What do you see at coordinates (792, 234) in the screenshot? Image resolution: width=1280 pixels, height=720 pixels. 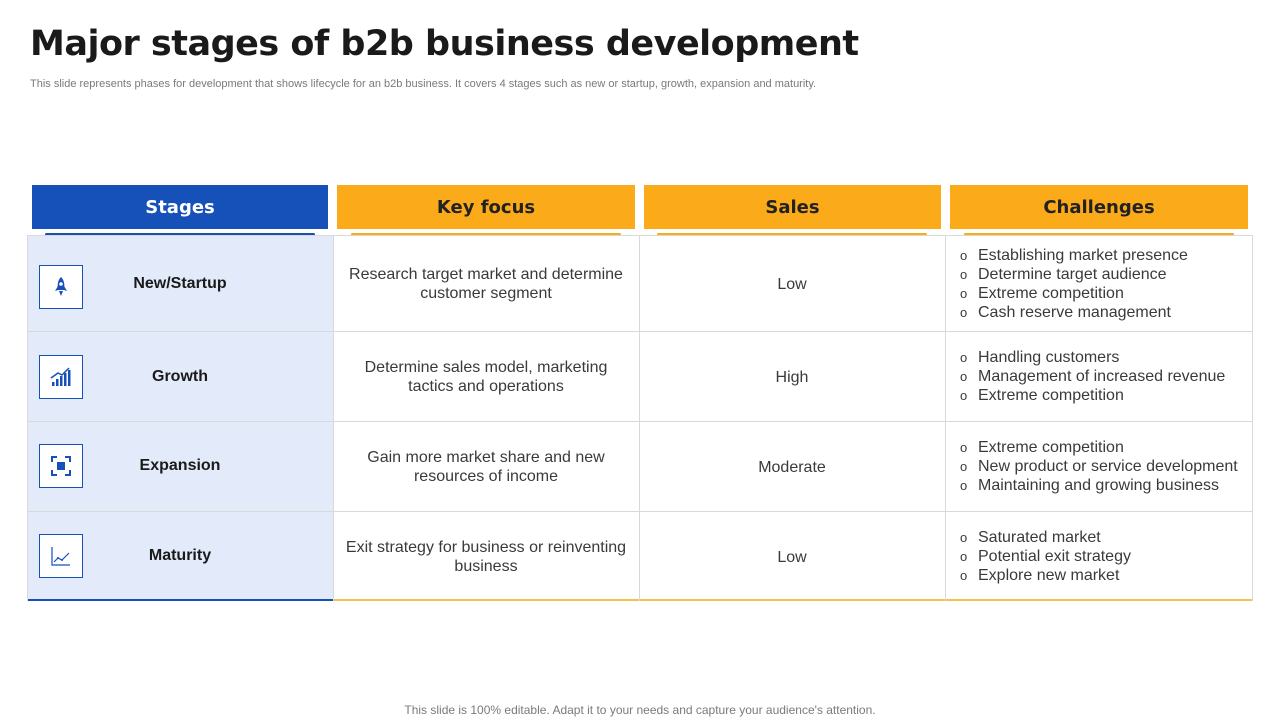 I see `header-sales-underline` at bounding box center [792, 234].